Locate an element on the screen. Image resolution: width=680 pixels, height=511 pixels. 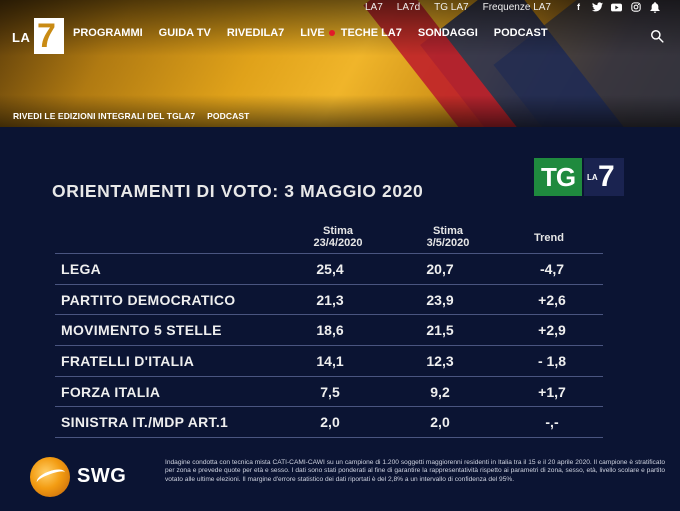
poll-title: ORIENTAMENTI DI VOTO: 3 MAGGIO 2020 is located at coordinates (238, 191).